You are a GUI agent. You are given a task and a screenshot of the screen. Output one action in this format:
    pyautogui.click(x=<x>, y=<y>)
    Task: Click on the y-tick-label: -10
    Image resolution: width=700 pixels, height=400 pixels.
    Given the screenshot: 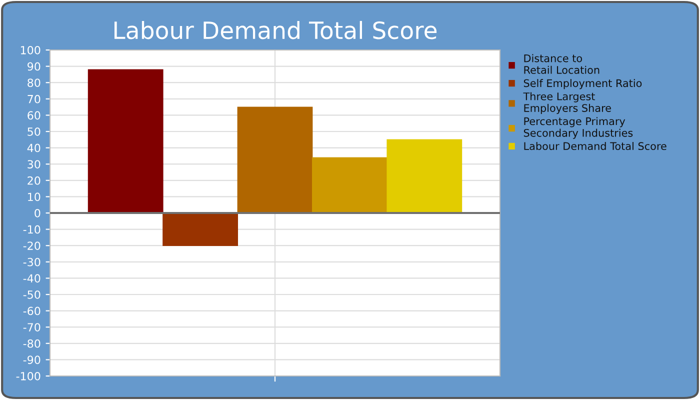 What is the action you would take?
    pyautogui.click(x=31, y=229)
    